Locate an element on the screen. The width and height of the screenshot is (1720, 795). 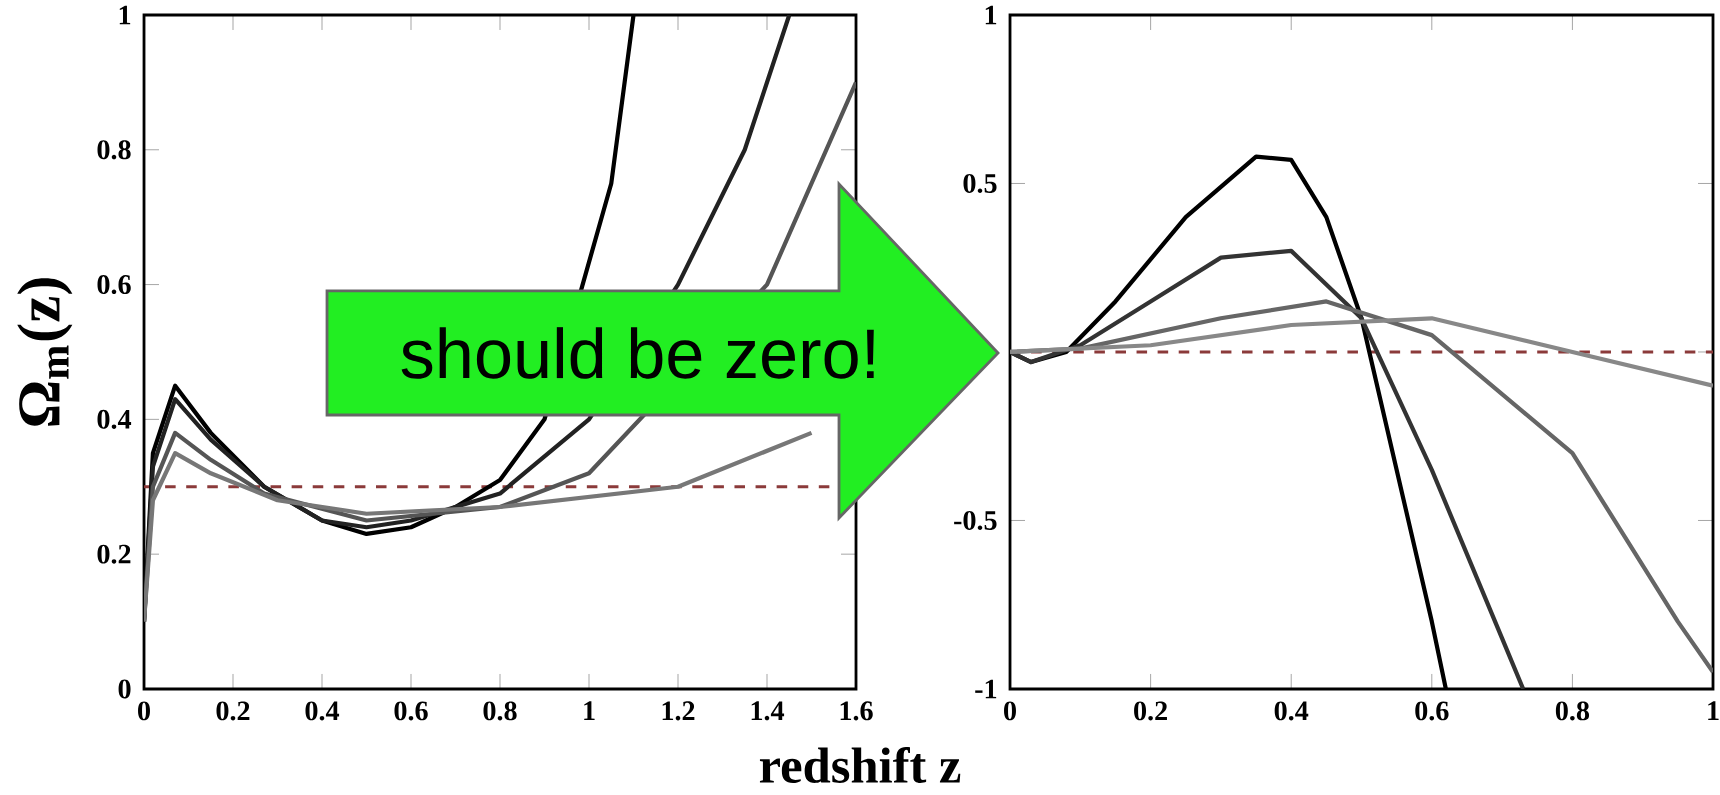
y-tick-label: 0.8 is located at coordinates (114, 150).